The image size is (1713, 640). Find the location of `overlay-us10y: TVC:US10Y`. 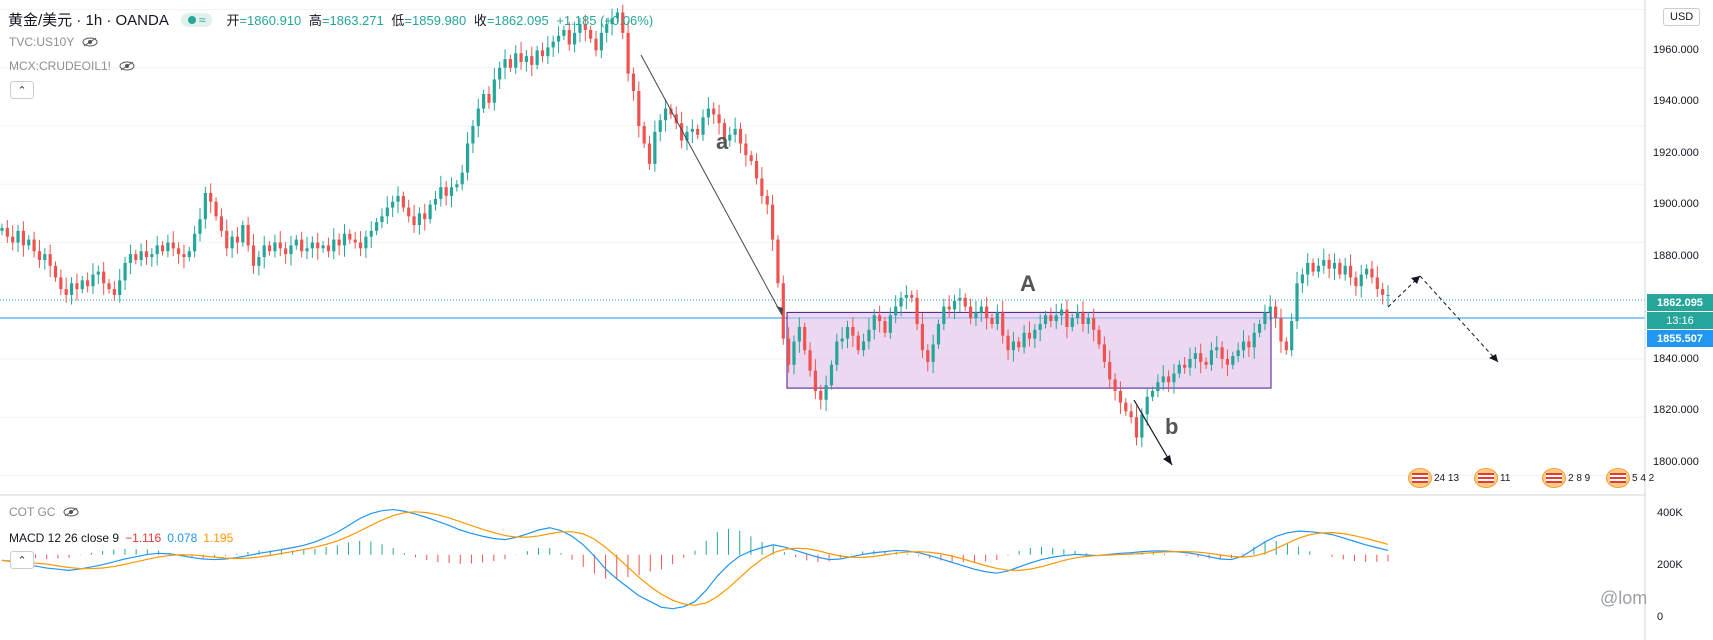

overlay-us10y: TVC:US10Y is located at coordinates (53, 42).